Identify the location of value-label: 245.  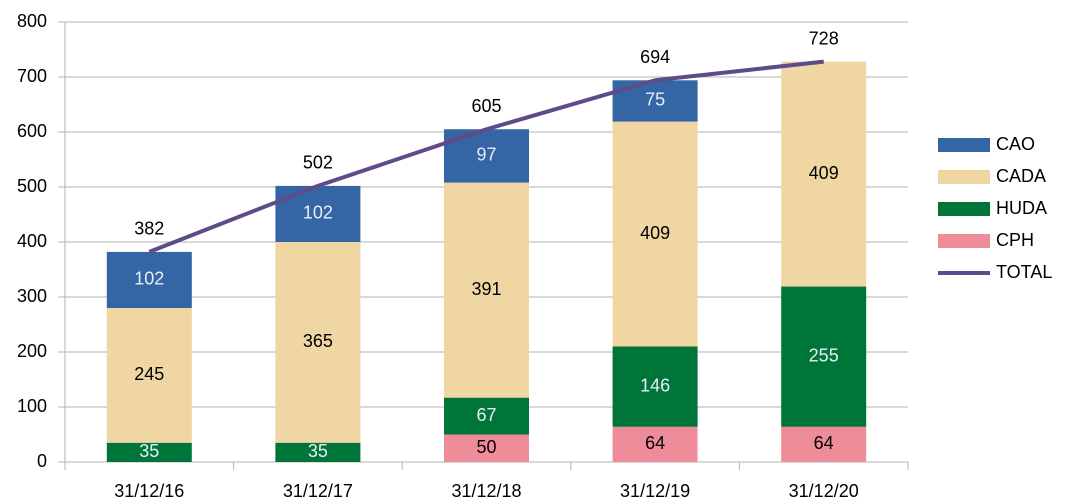
(149, 374).